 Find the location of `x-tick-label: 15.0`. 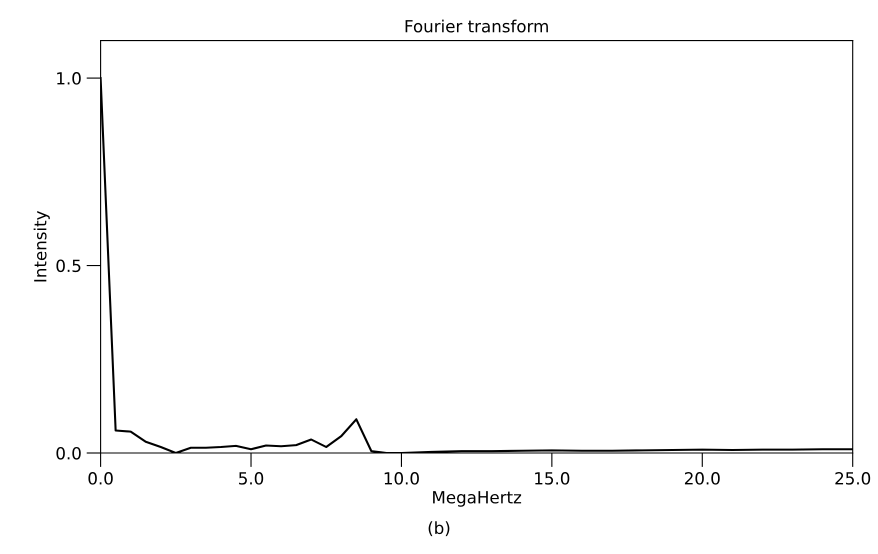

x-tick-label: 15.0 is located at coordinates (552, 478).